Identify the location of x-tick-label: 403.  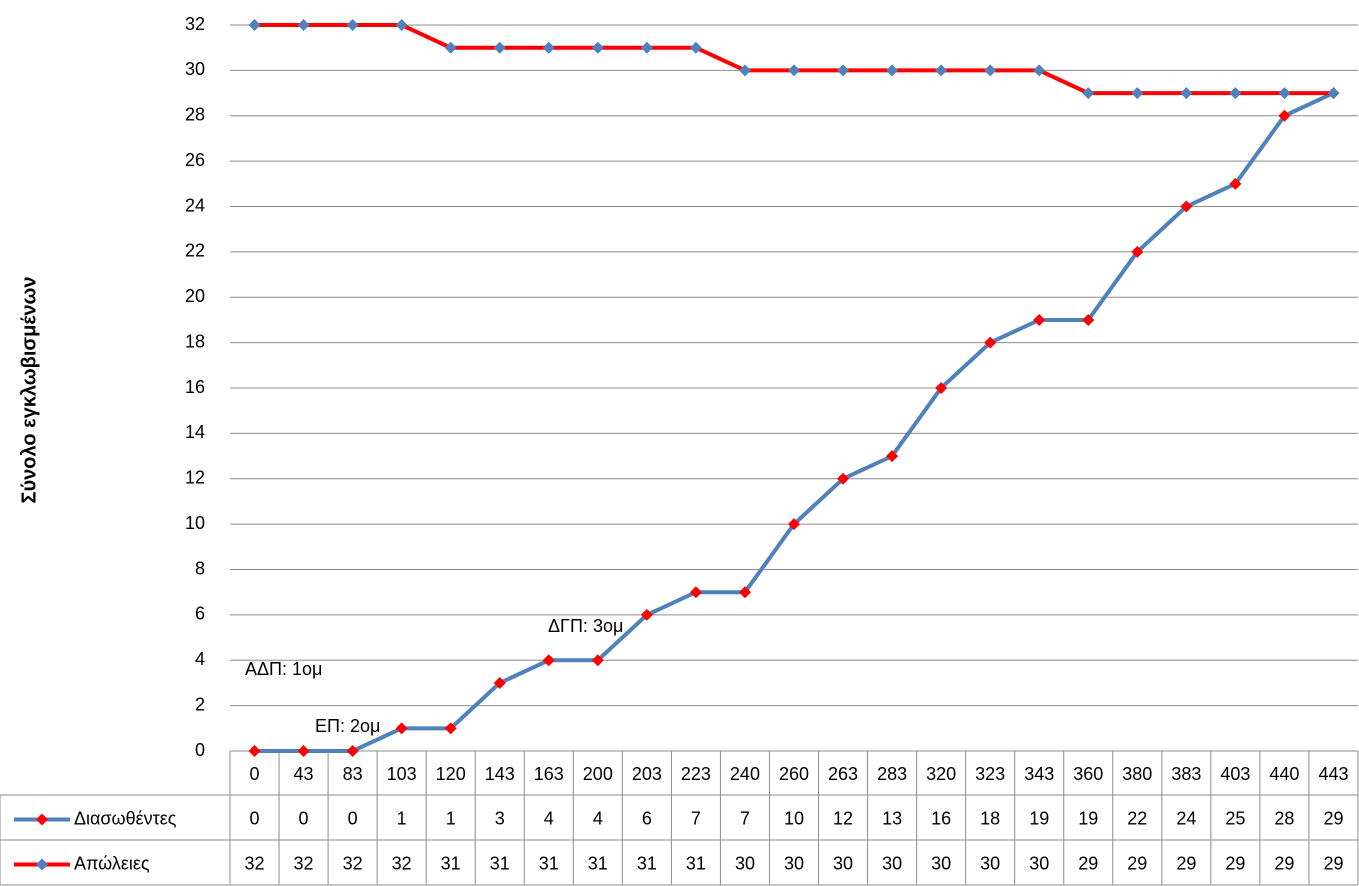
(1235, 774).